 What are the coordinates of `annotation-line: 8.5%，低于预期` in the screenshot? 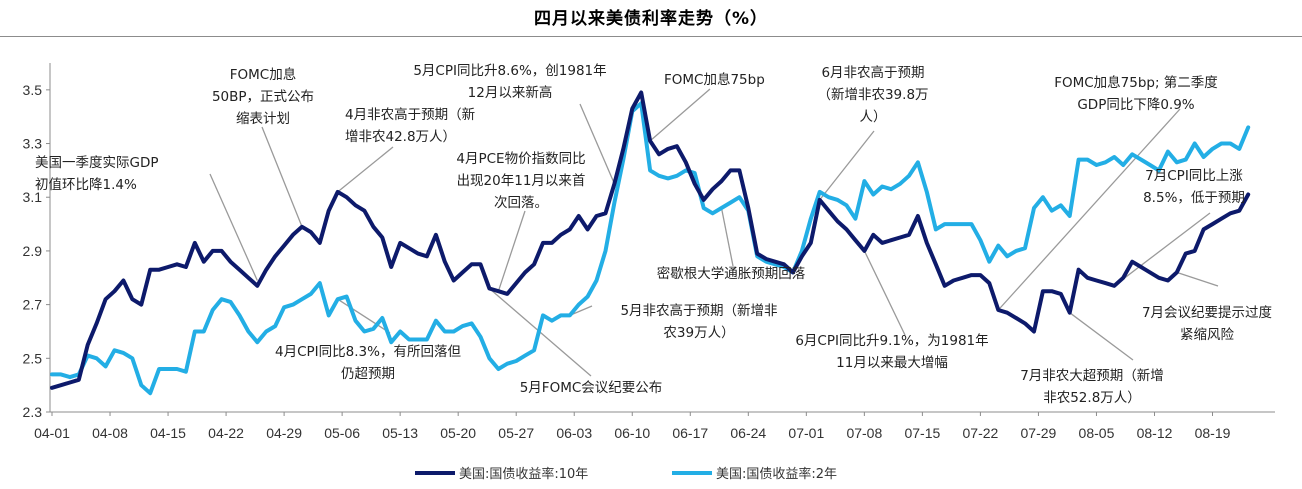 It's located at (1194, 198).